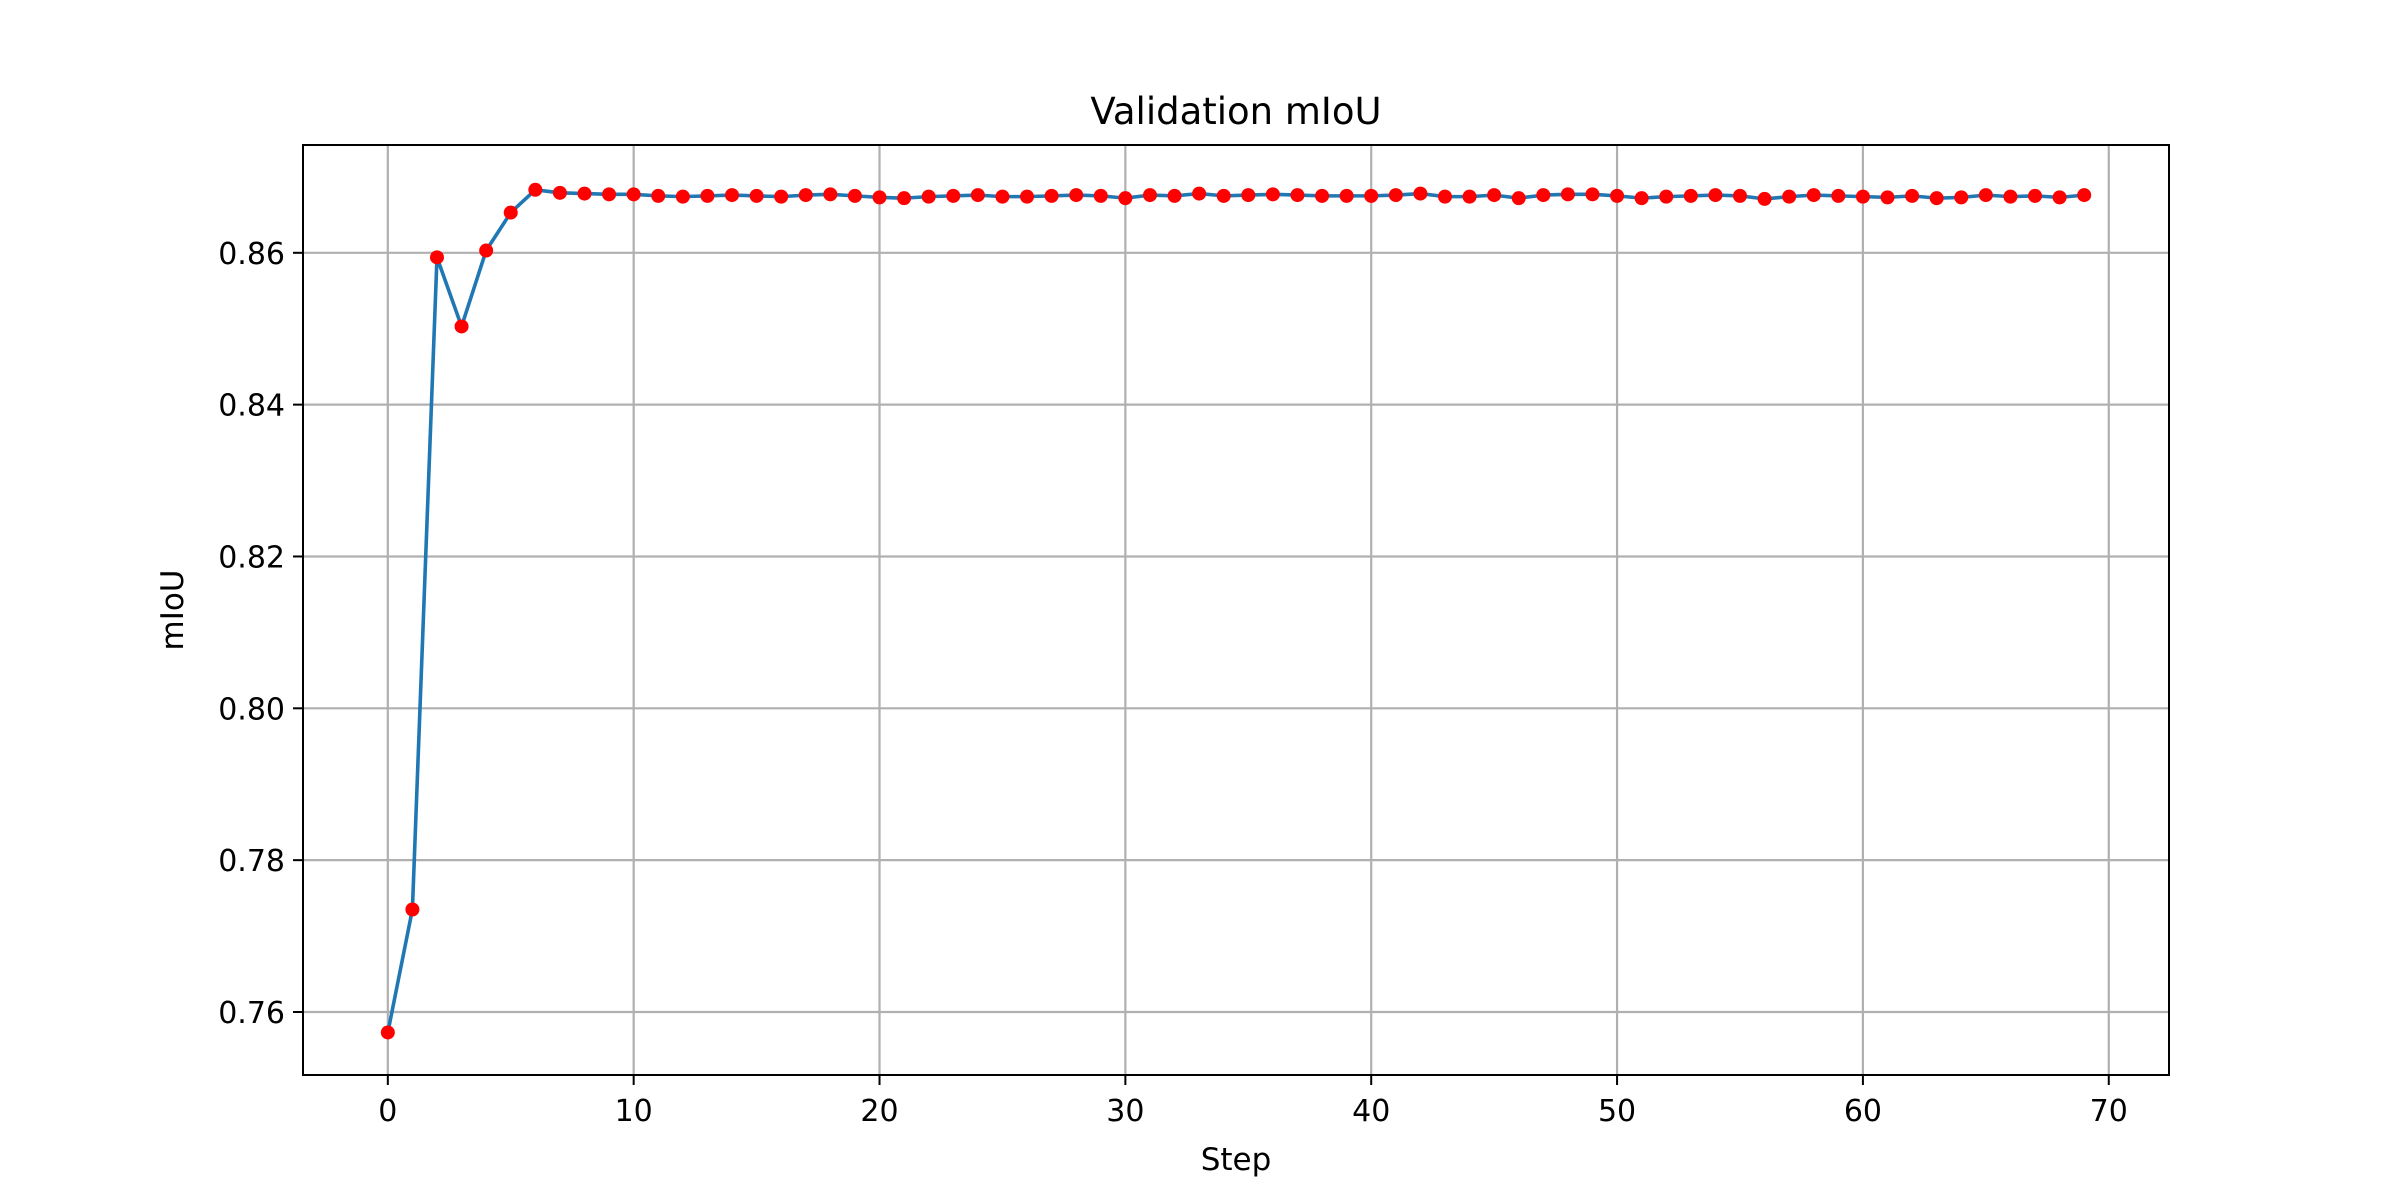 This screenshot has height=1200, width=2400. I want to click on chart-title: Validation mIoU, so click(1235, 111).